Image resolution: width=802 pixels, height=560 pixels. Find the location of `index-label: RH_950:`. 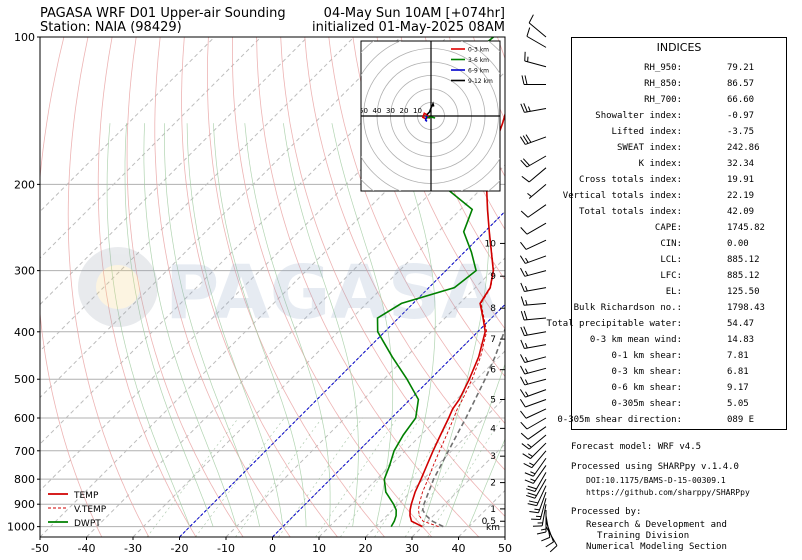

index-label: RH_950: is located at coordinates (663, 68).